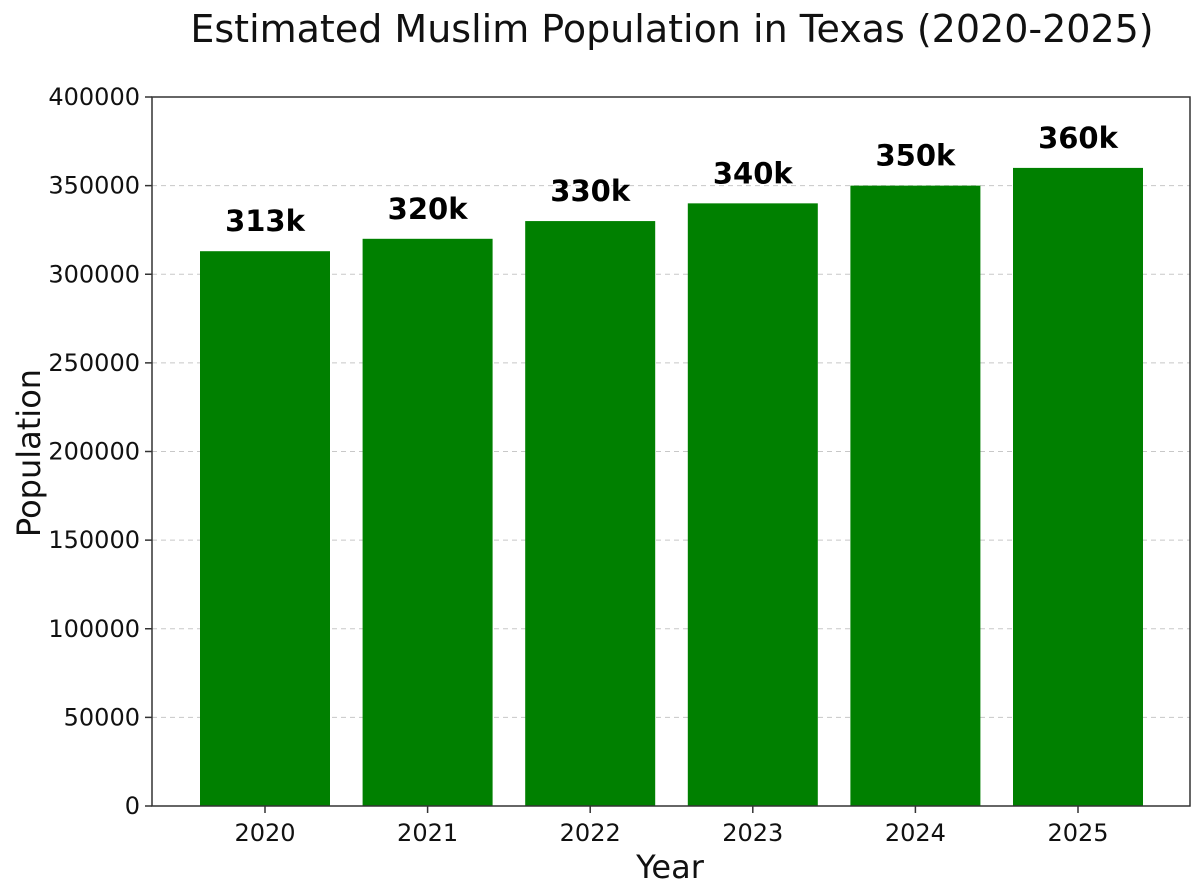 Image resolution: width=1200 pixels, height=895 pixels. Describe the element at coordinates (670, 867) in the screenshot. I see `x-axis-label: Year` at that location.